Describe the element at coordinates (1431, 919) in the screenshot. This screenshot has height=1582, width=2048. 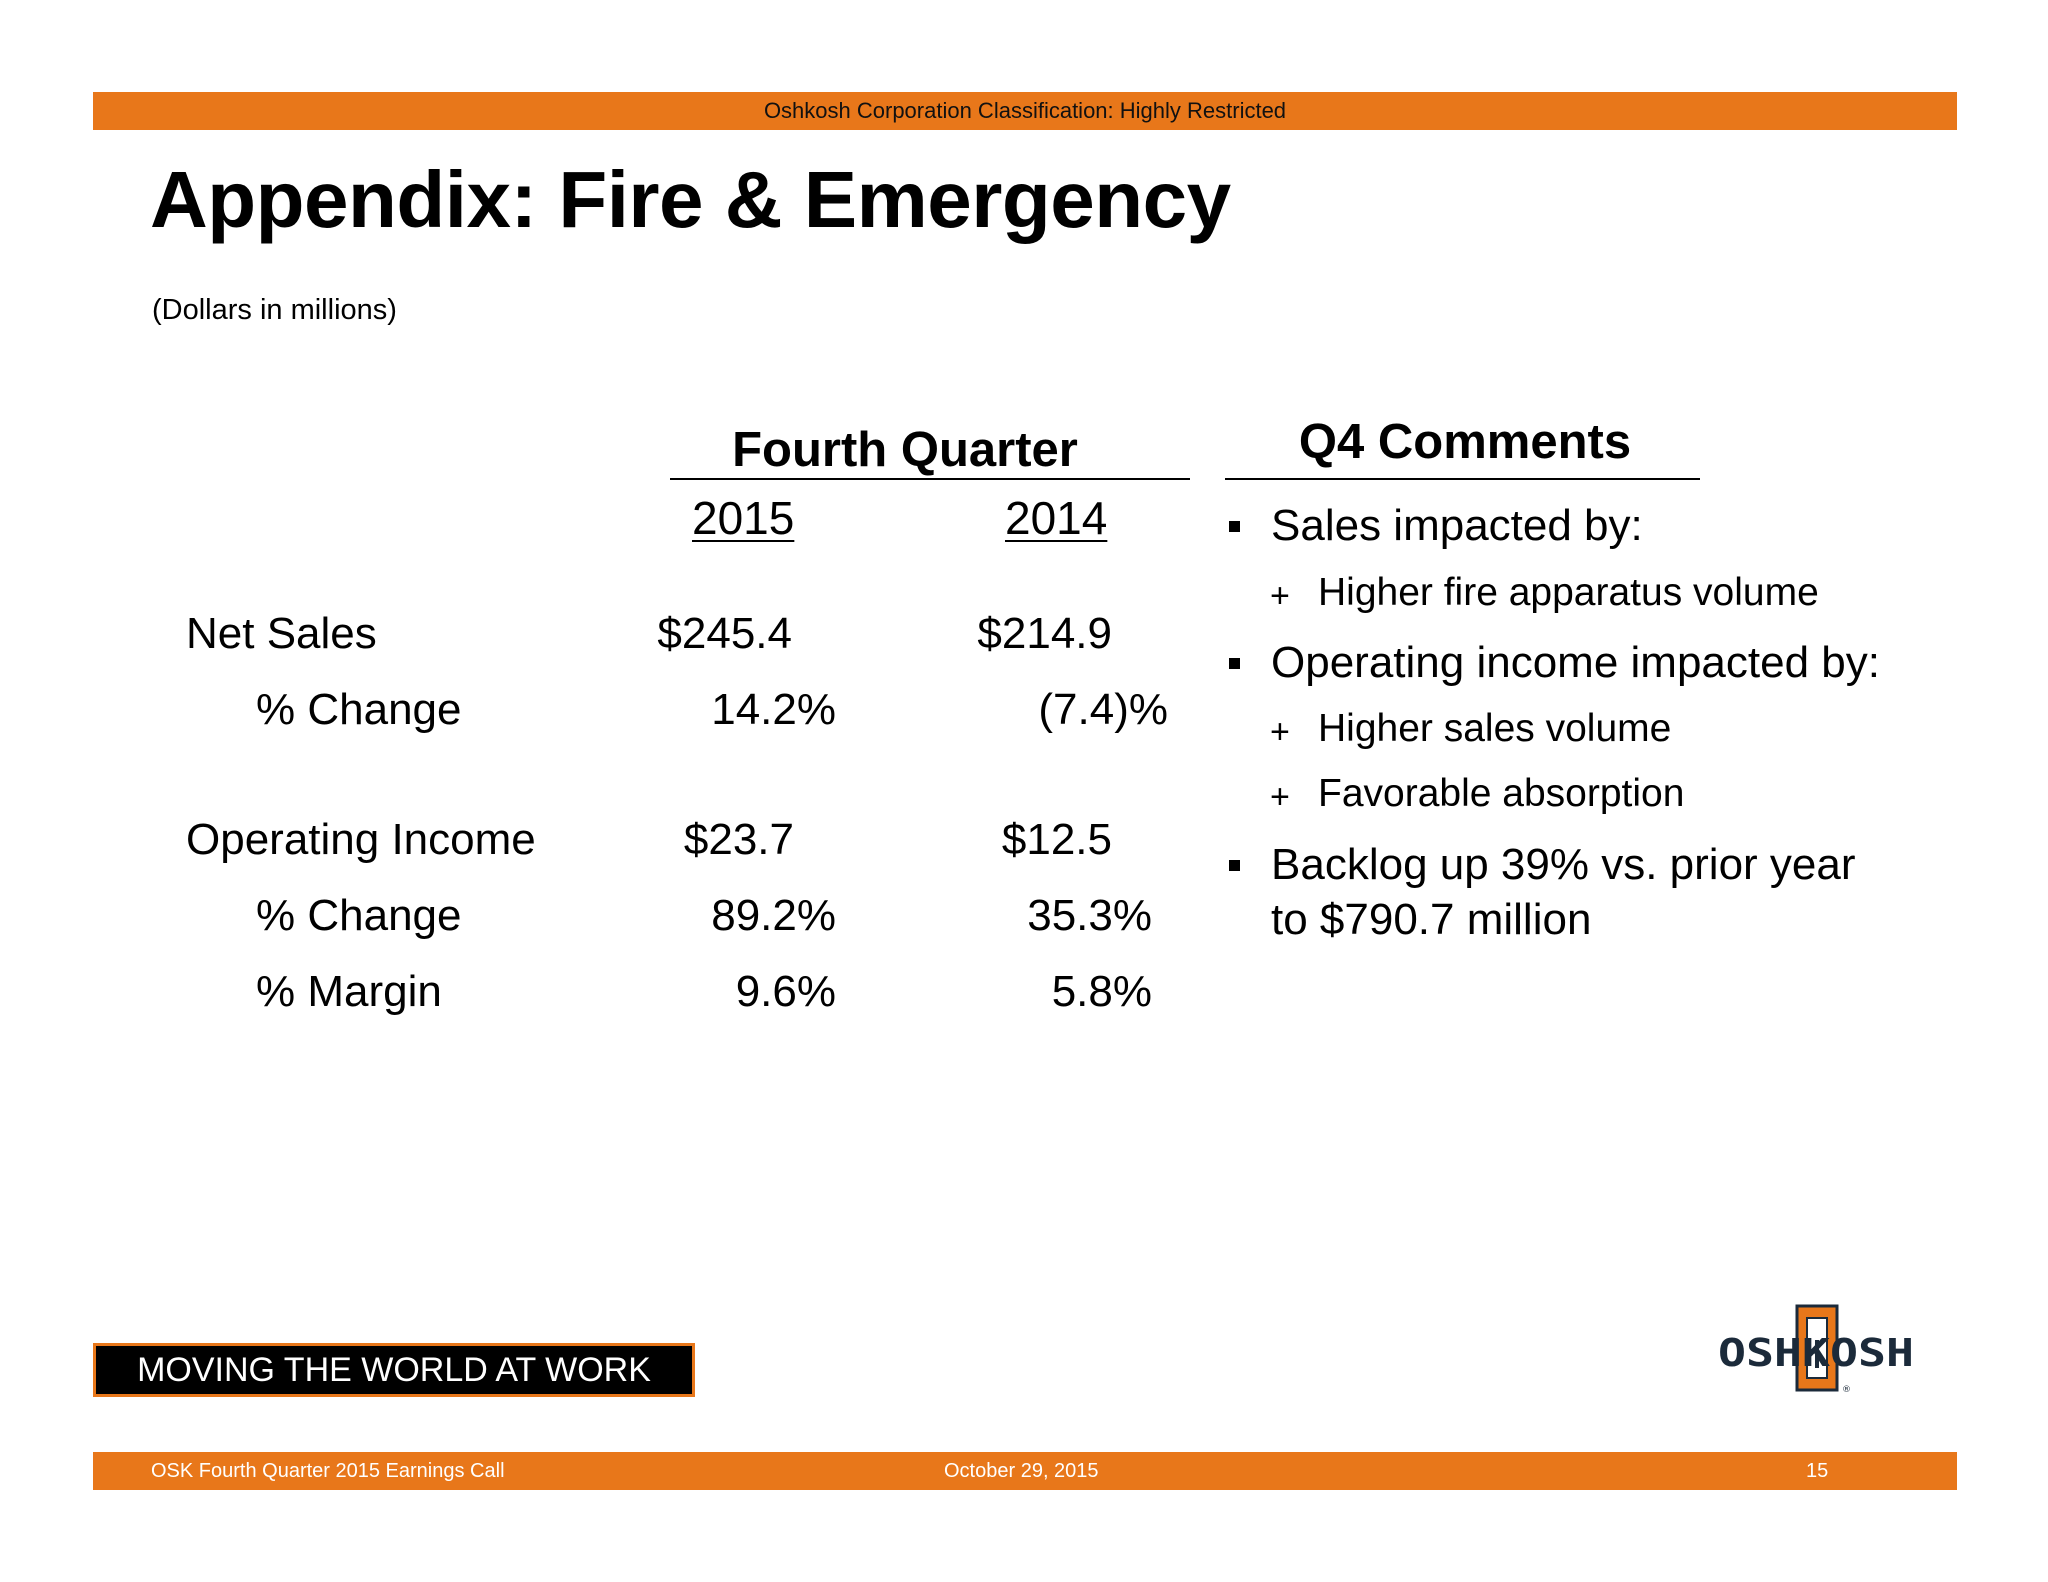
I see `comment-bullet-backlog-line2: to $790.7 million` at that location.